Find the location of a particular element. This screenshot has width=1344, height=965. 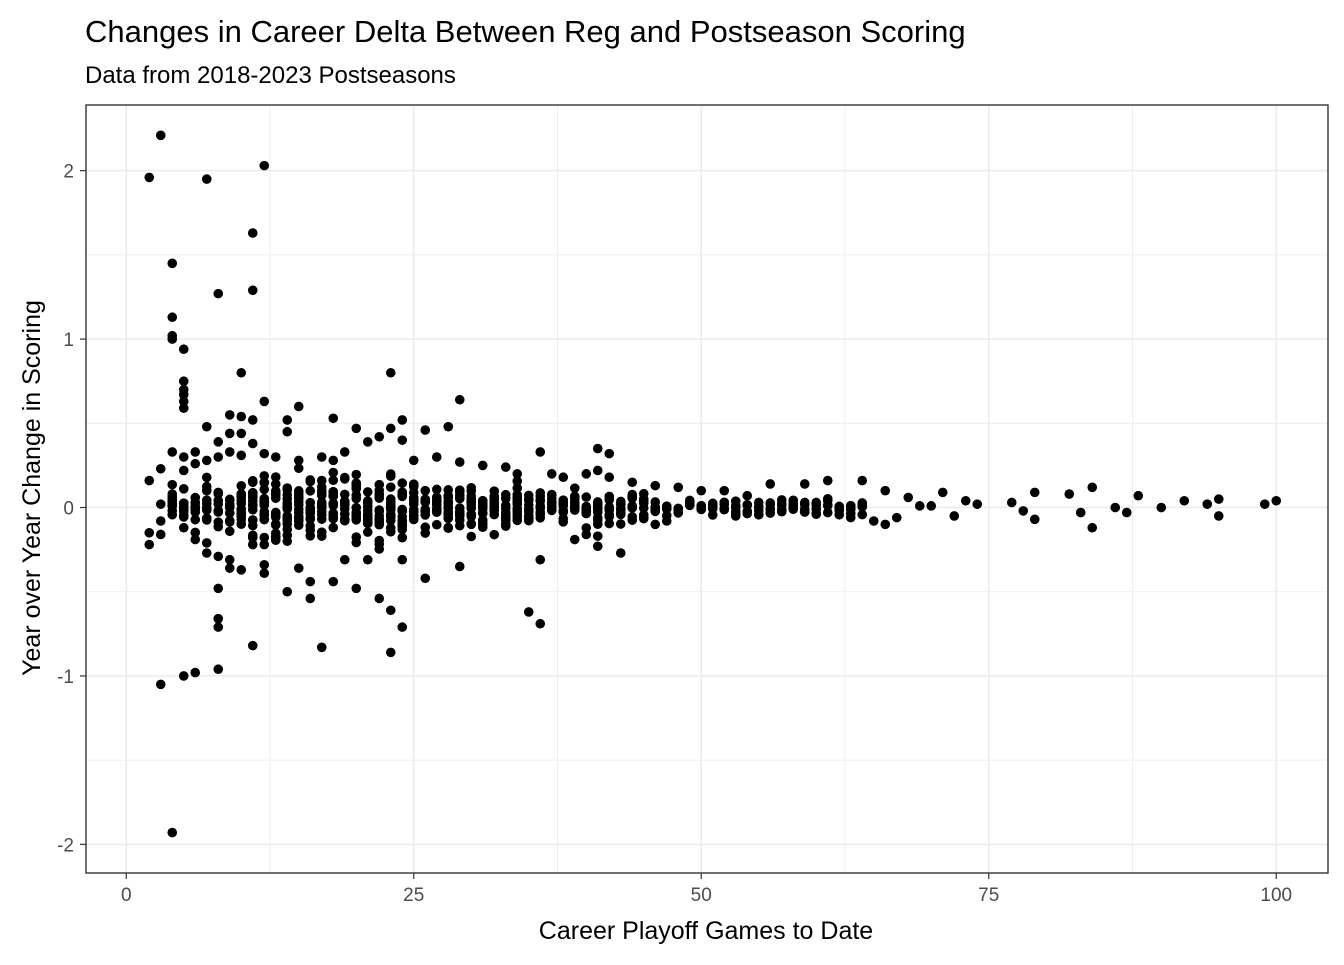

x-axis-label: Career Playoff Games to Date is located at coordinates (706, 931).